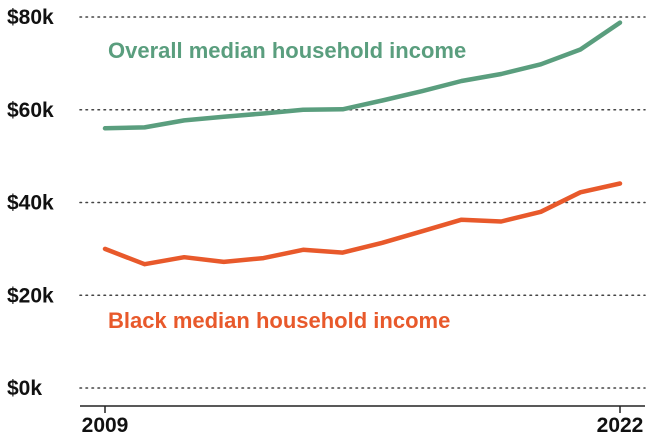 Image resolution: width=651 pixels, height=441 pixels. What do you see at coordinates (105, 425) in the screenshot?
I see `x-tick-label: 2009` at bounding box center [105, 425].